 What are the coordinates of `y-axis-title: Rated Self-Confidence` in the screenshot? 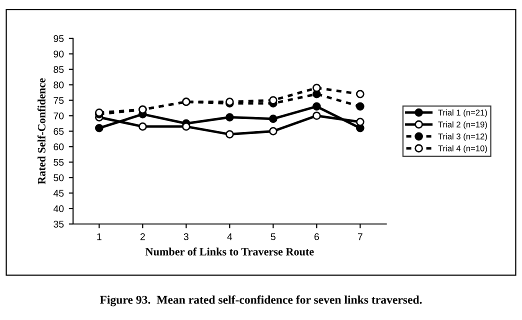 It's located at (41, 131).